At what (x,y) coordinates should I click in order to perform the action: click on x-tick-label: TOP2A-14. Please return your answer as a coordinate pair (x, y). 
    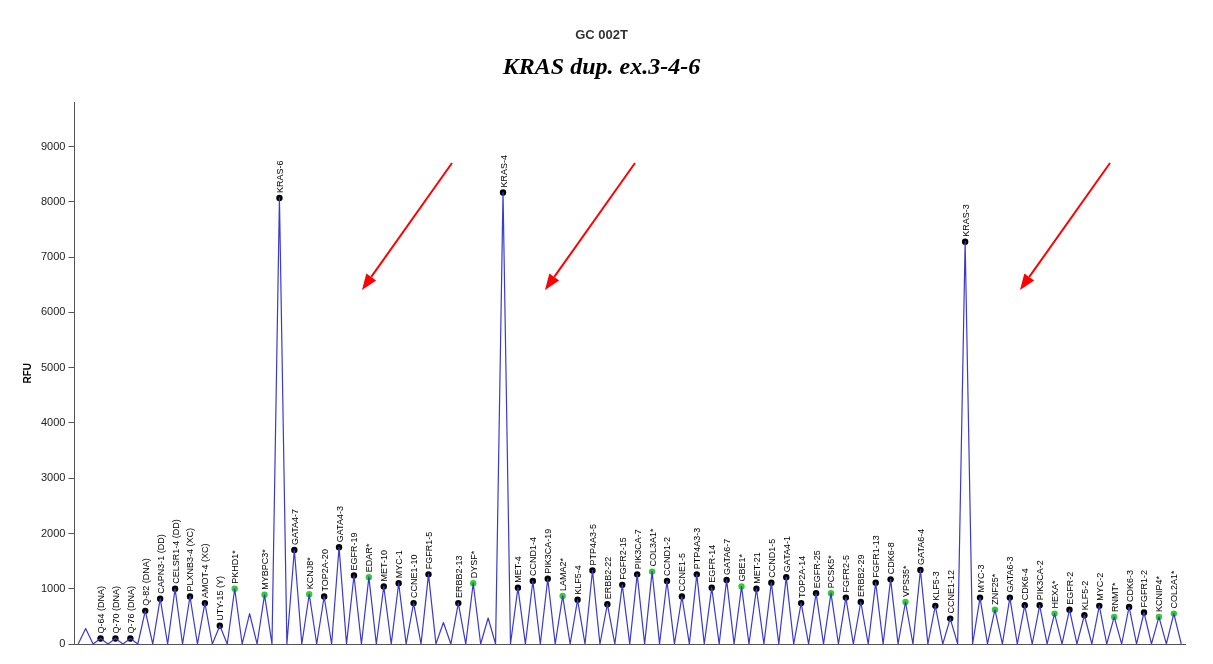
    Looking at the image, I should click on (801, 577).